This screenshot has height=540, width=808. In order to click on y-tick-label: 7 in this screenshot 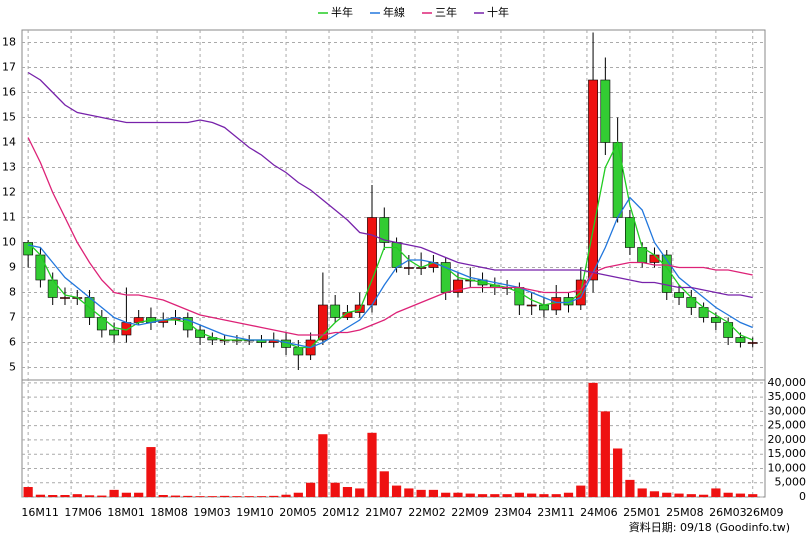, I will do `click(12, 317)`.